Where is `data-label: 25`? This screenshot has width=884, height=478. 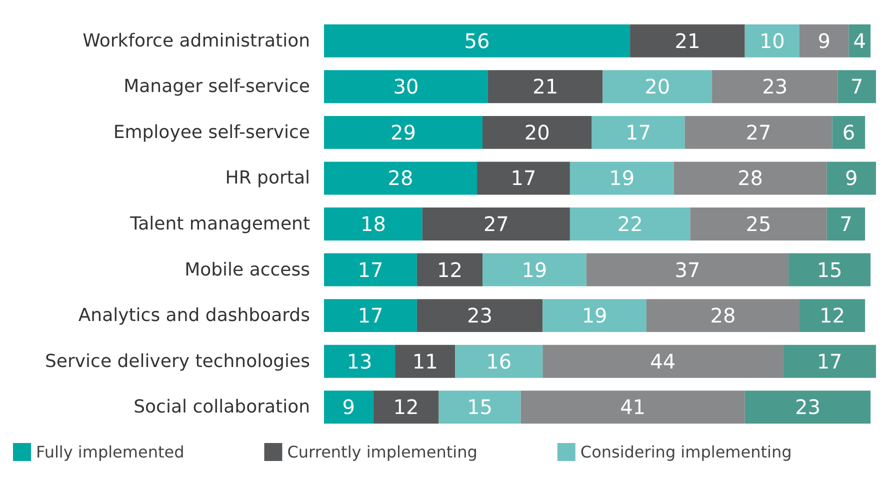 data-label: 25 is located at coordinates (759, 224).